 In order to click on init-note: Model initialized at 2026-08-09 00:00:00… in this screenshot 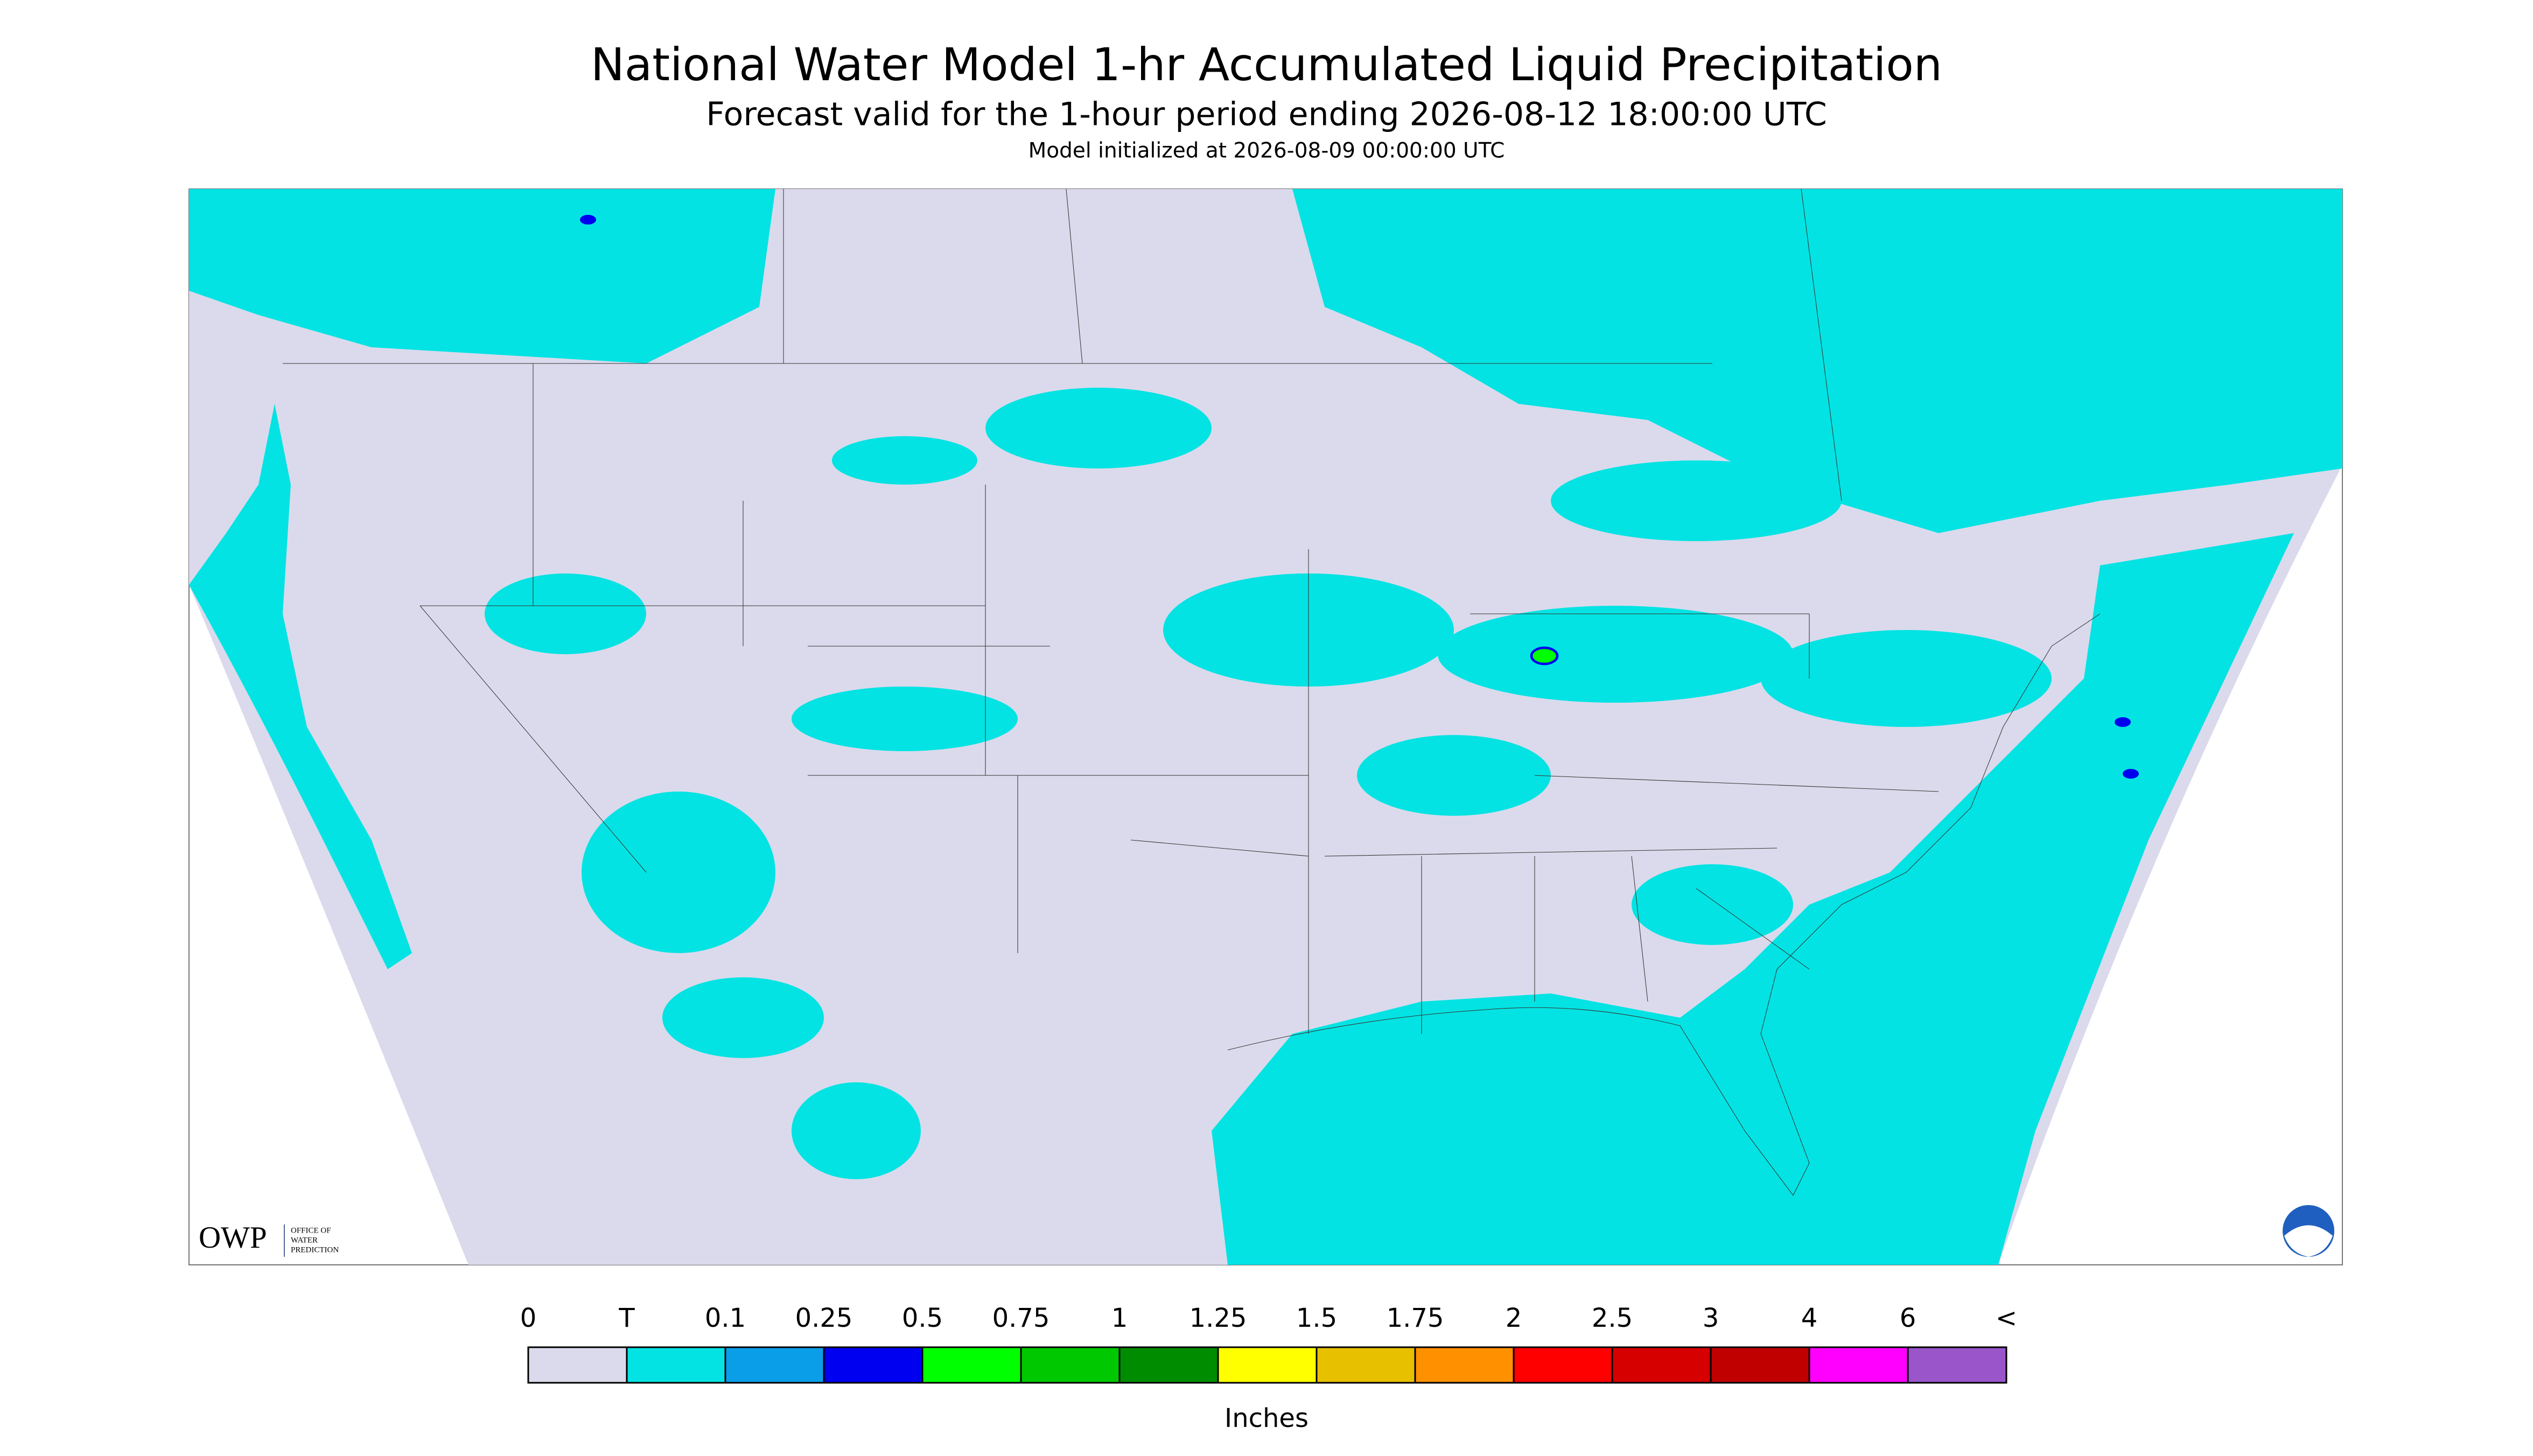, I will do `click(1266, 151)`.